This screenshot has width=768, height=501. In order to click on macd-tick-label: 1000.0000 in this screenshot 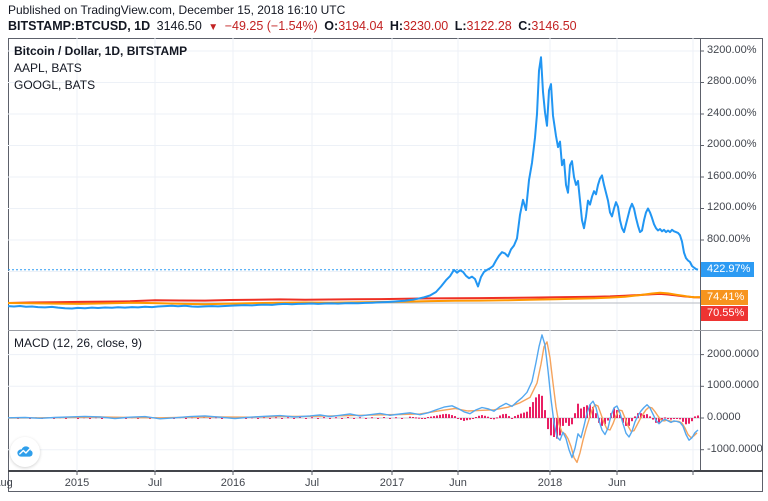, I will do `click(733, 385)`.